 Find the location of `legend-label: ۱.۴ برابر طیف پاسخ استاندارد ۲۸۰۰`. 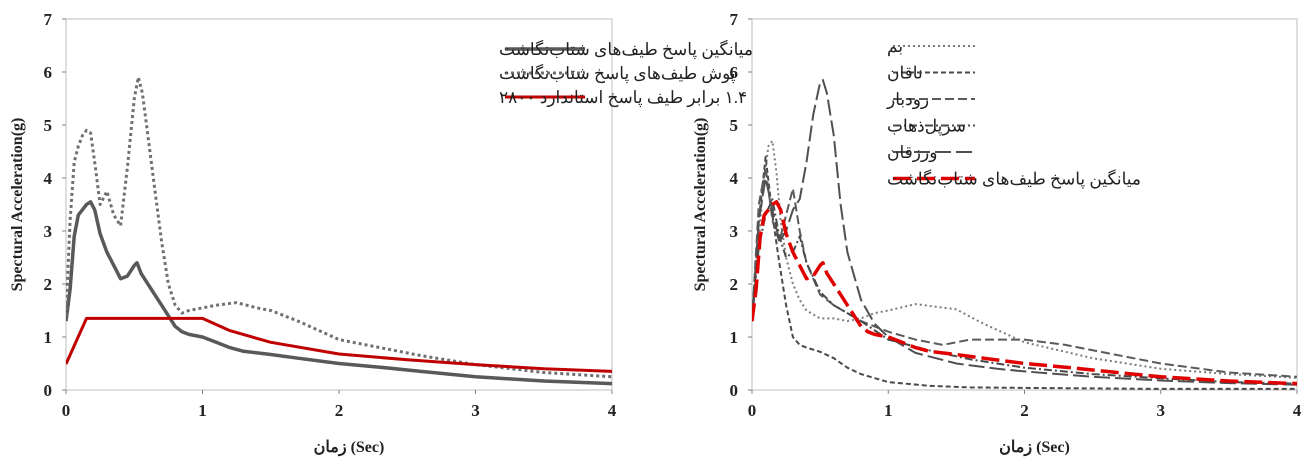

legend-label: ۱.۴ برابر طیف پاسخ استاندارد ۲۸۰۰ is located at coordinates (623, 98).